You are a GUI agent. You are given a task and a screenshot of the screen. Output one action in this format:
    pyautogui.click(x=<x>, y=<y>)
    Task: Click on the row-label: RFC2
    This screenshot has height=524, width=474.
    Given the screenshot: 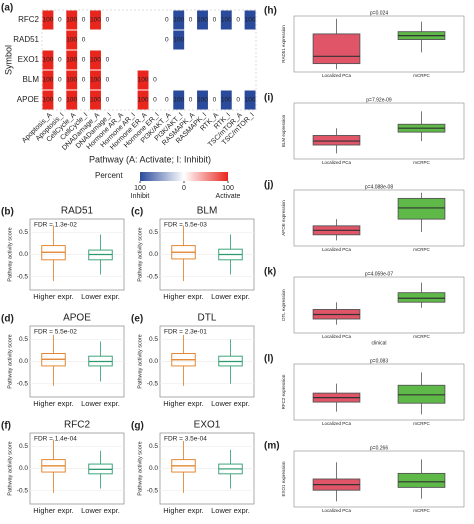 What is the action you would take?
    pyautogui.click(x=28, y=19)
    